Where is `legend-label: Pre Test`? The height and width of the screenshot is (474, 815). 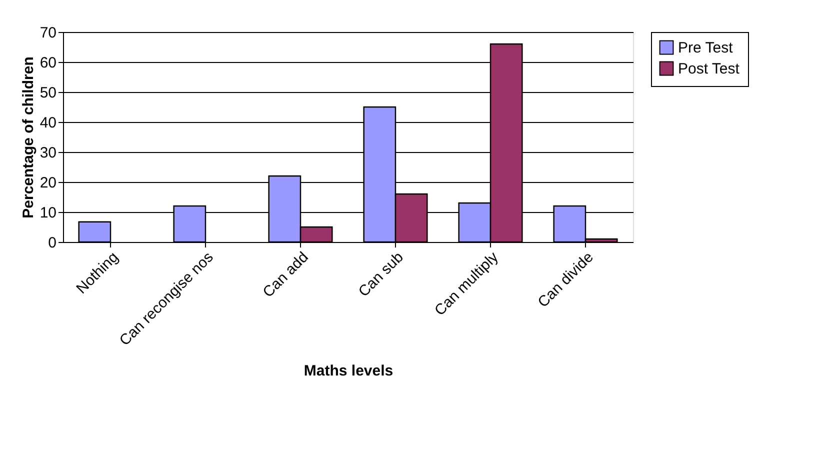
legend-label: Pre Test is located at coordinates (706, 48).